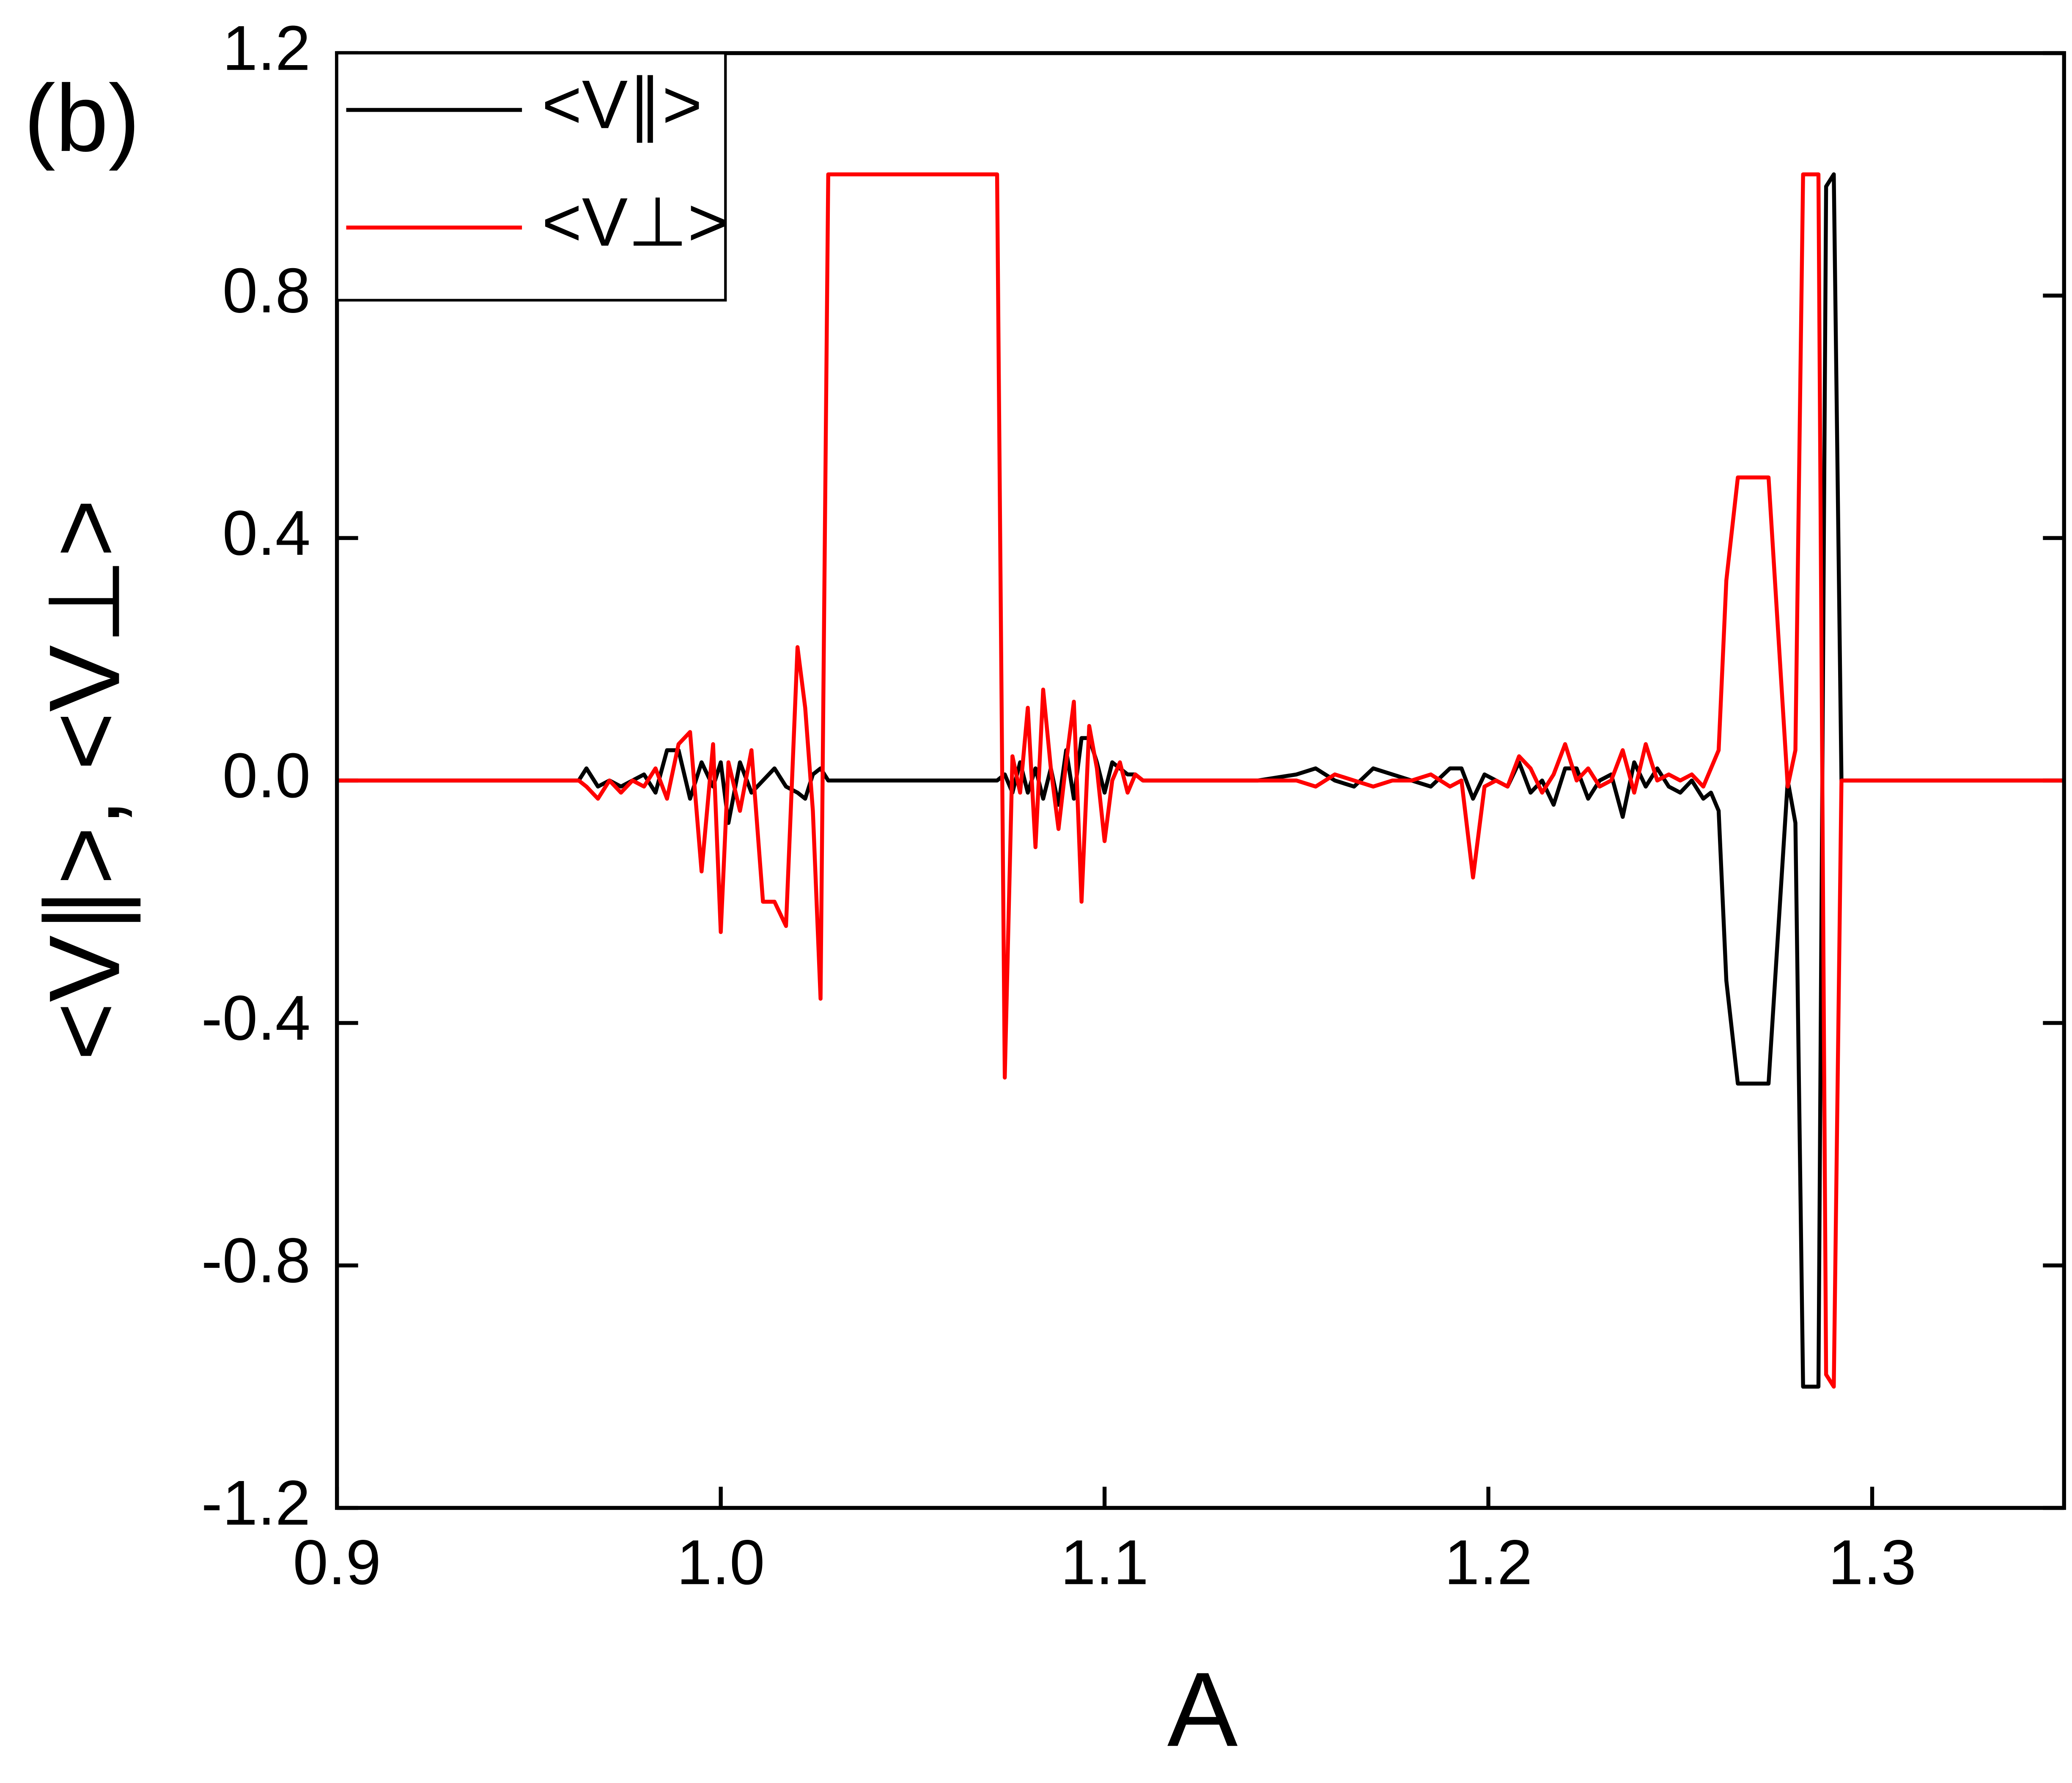  What do you see at coordinates (1872, 1562) in the screenshot?
I see `x-tick-label: 1.3` at bounding box center [1872, 1562].